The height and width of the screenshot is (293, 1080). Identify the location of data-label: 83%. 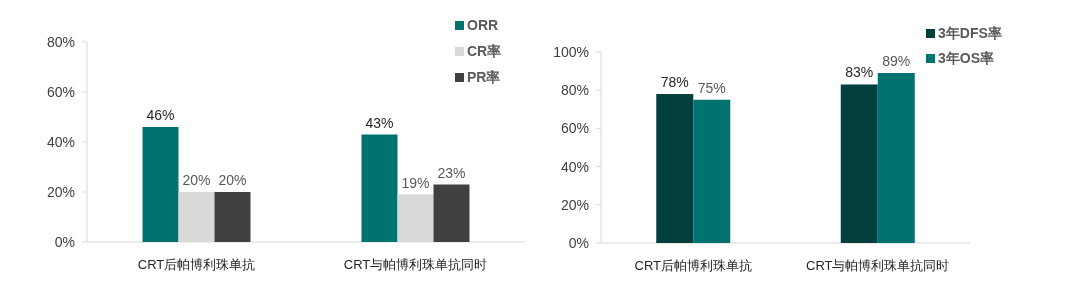
(859, 72).